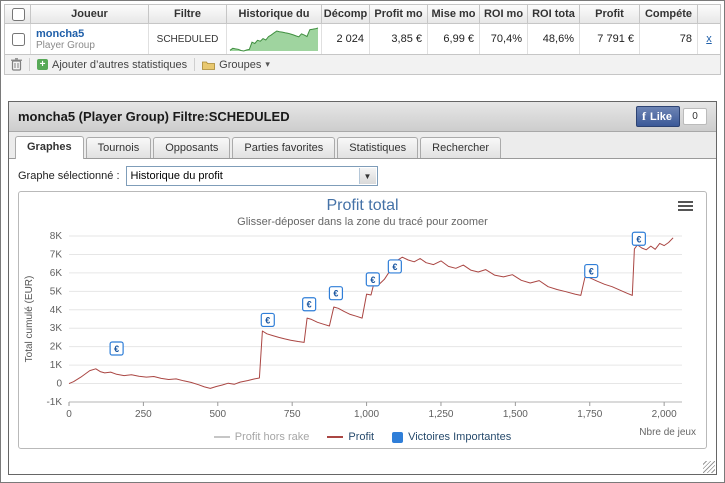  What do you see at coordinates (16, 64) in the screenshot?
I see `trash-icon` at bounding box center [16, 64].